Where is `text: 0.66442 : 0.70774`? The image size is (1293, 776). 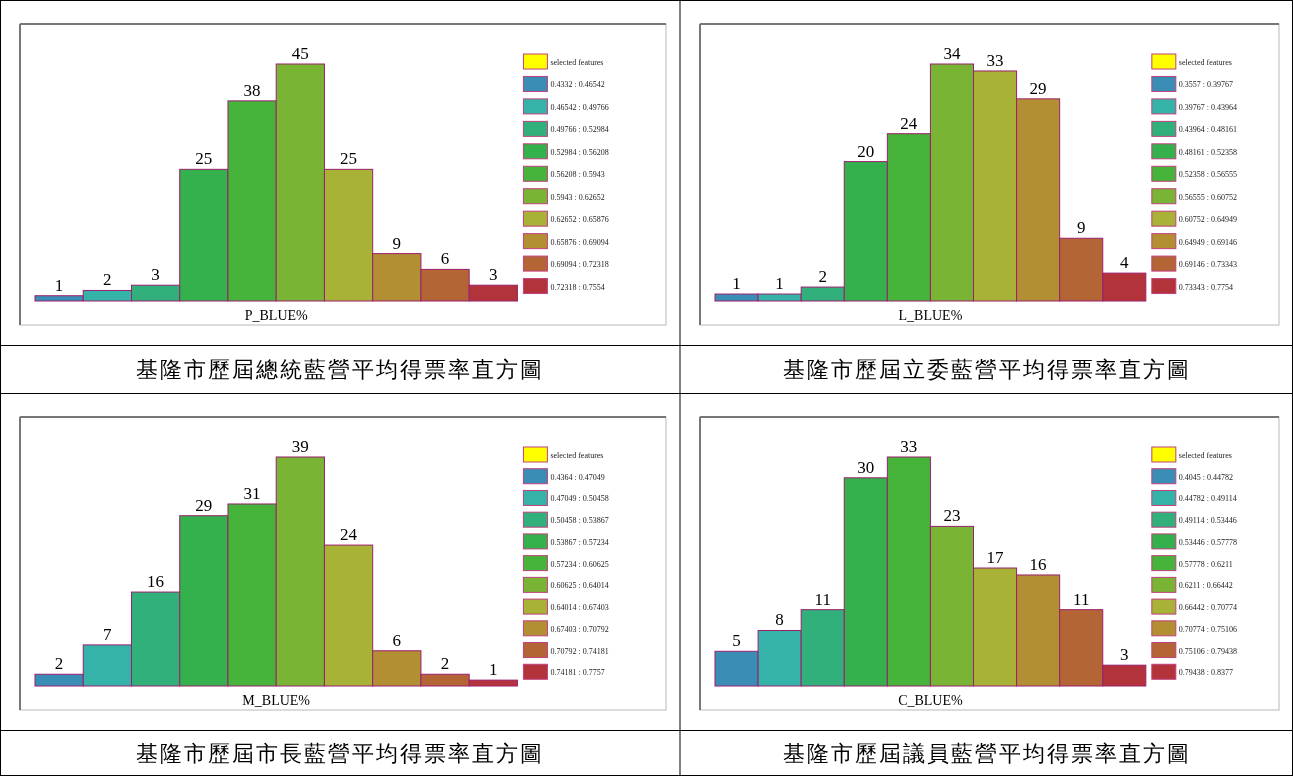
text: 0.66442 : 0.70774 is located at coordinates (1208, 608).